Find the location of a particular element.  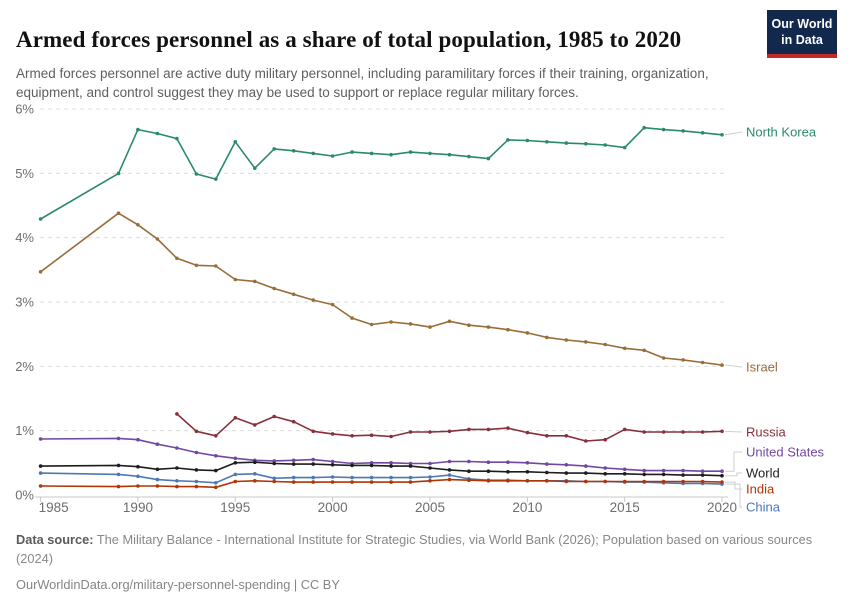

series-united-states: United States is located at coordinates (431, 455).